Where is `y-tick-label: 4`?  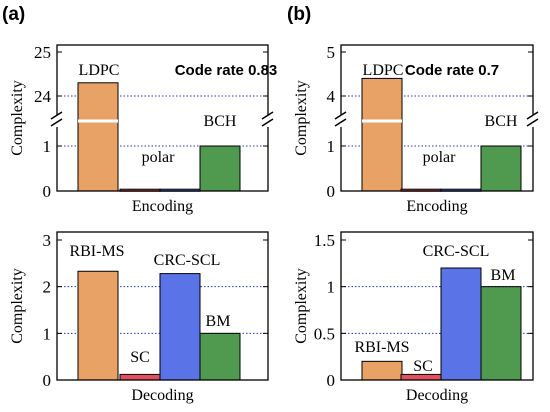
y-tick-label: 4 is located at coordinates (331, 96).